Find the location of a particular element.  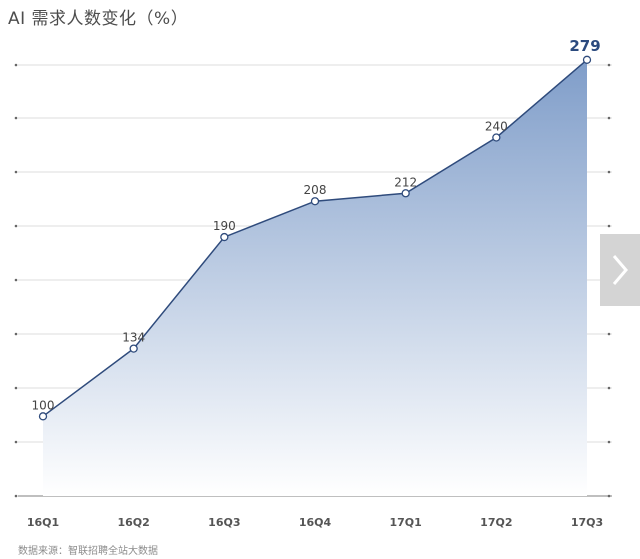

data-label: 208 is located at coordinates (315, 190).